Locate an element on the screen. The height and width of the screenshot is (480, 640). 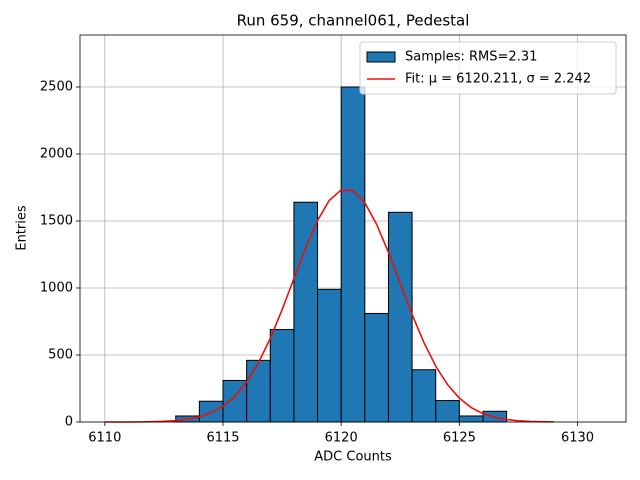
y-axis-label: Entries is located at coordinates (22, 228).